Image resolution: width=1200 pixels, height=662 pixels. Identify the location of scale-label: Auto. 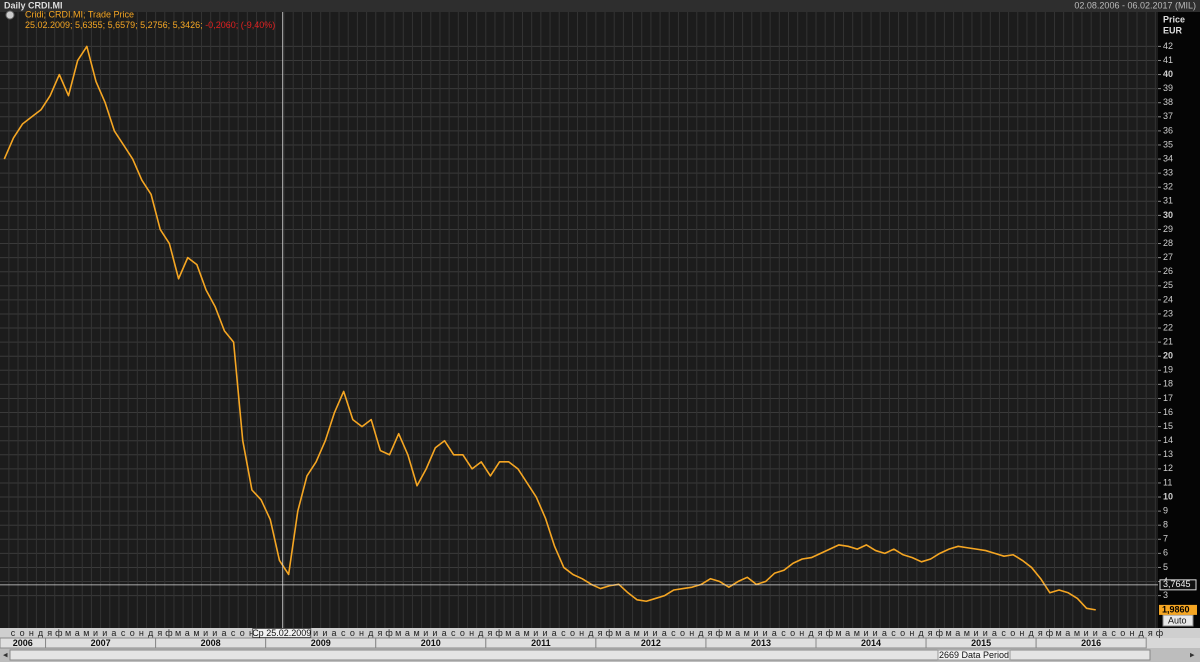
(1177, 620).